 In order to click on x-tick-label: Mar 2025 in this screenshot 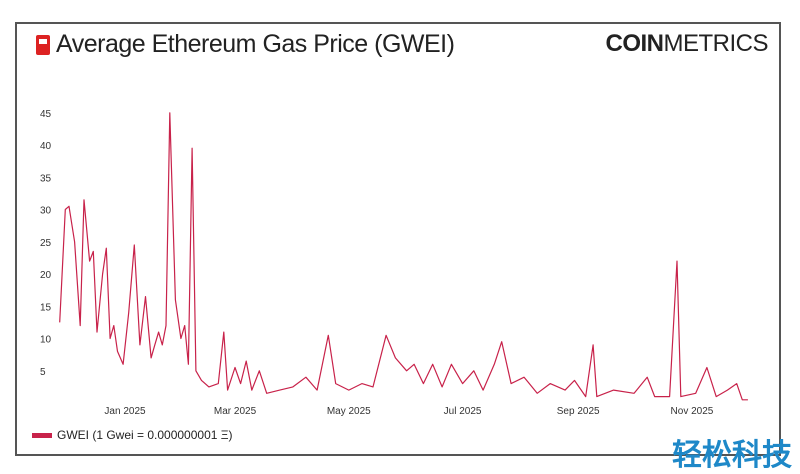, I will do `click(235, 411)`.